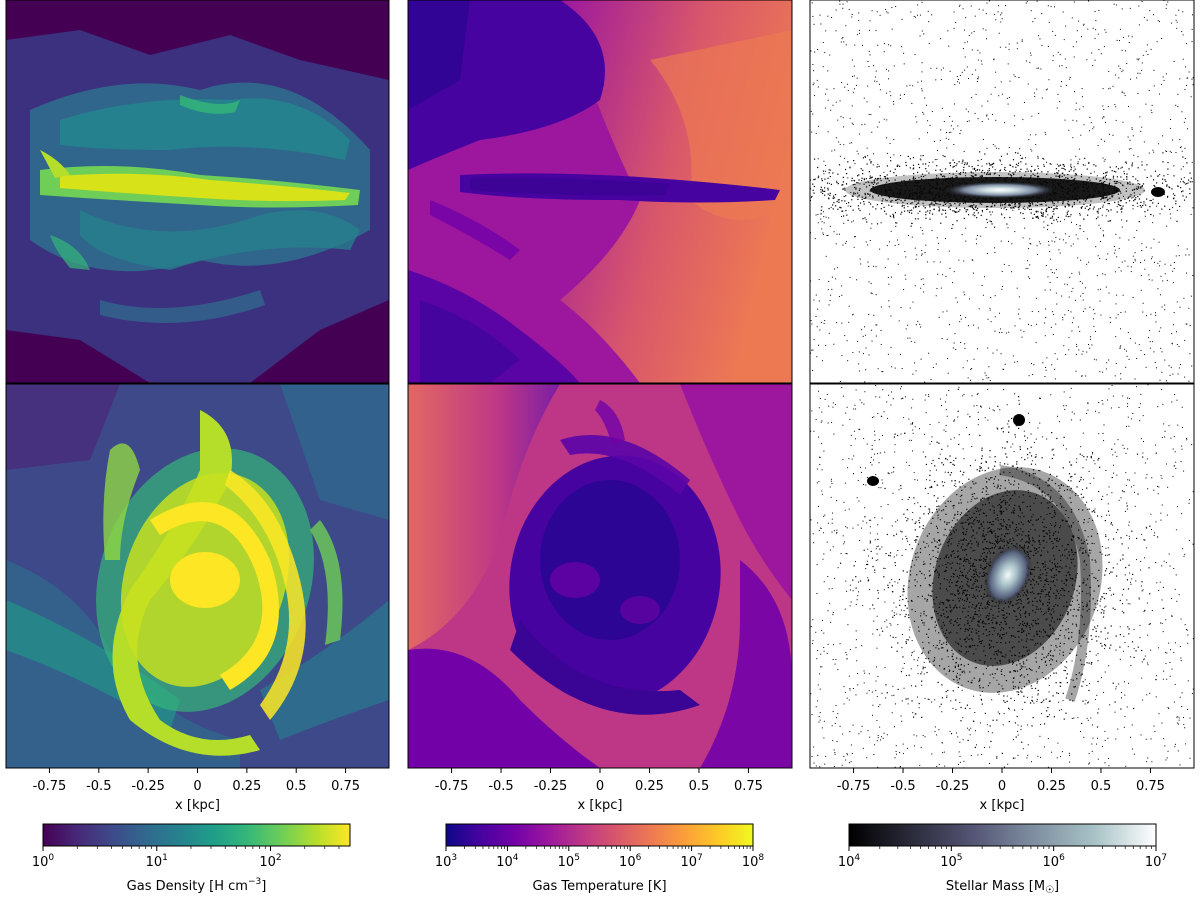 The height and width of the screenshot is (897, 1200). What do you see at coordinates (600, 576) in the screenshot?
I see `temperature-panel-face-on` at bounding box center [600, 576].